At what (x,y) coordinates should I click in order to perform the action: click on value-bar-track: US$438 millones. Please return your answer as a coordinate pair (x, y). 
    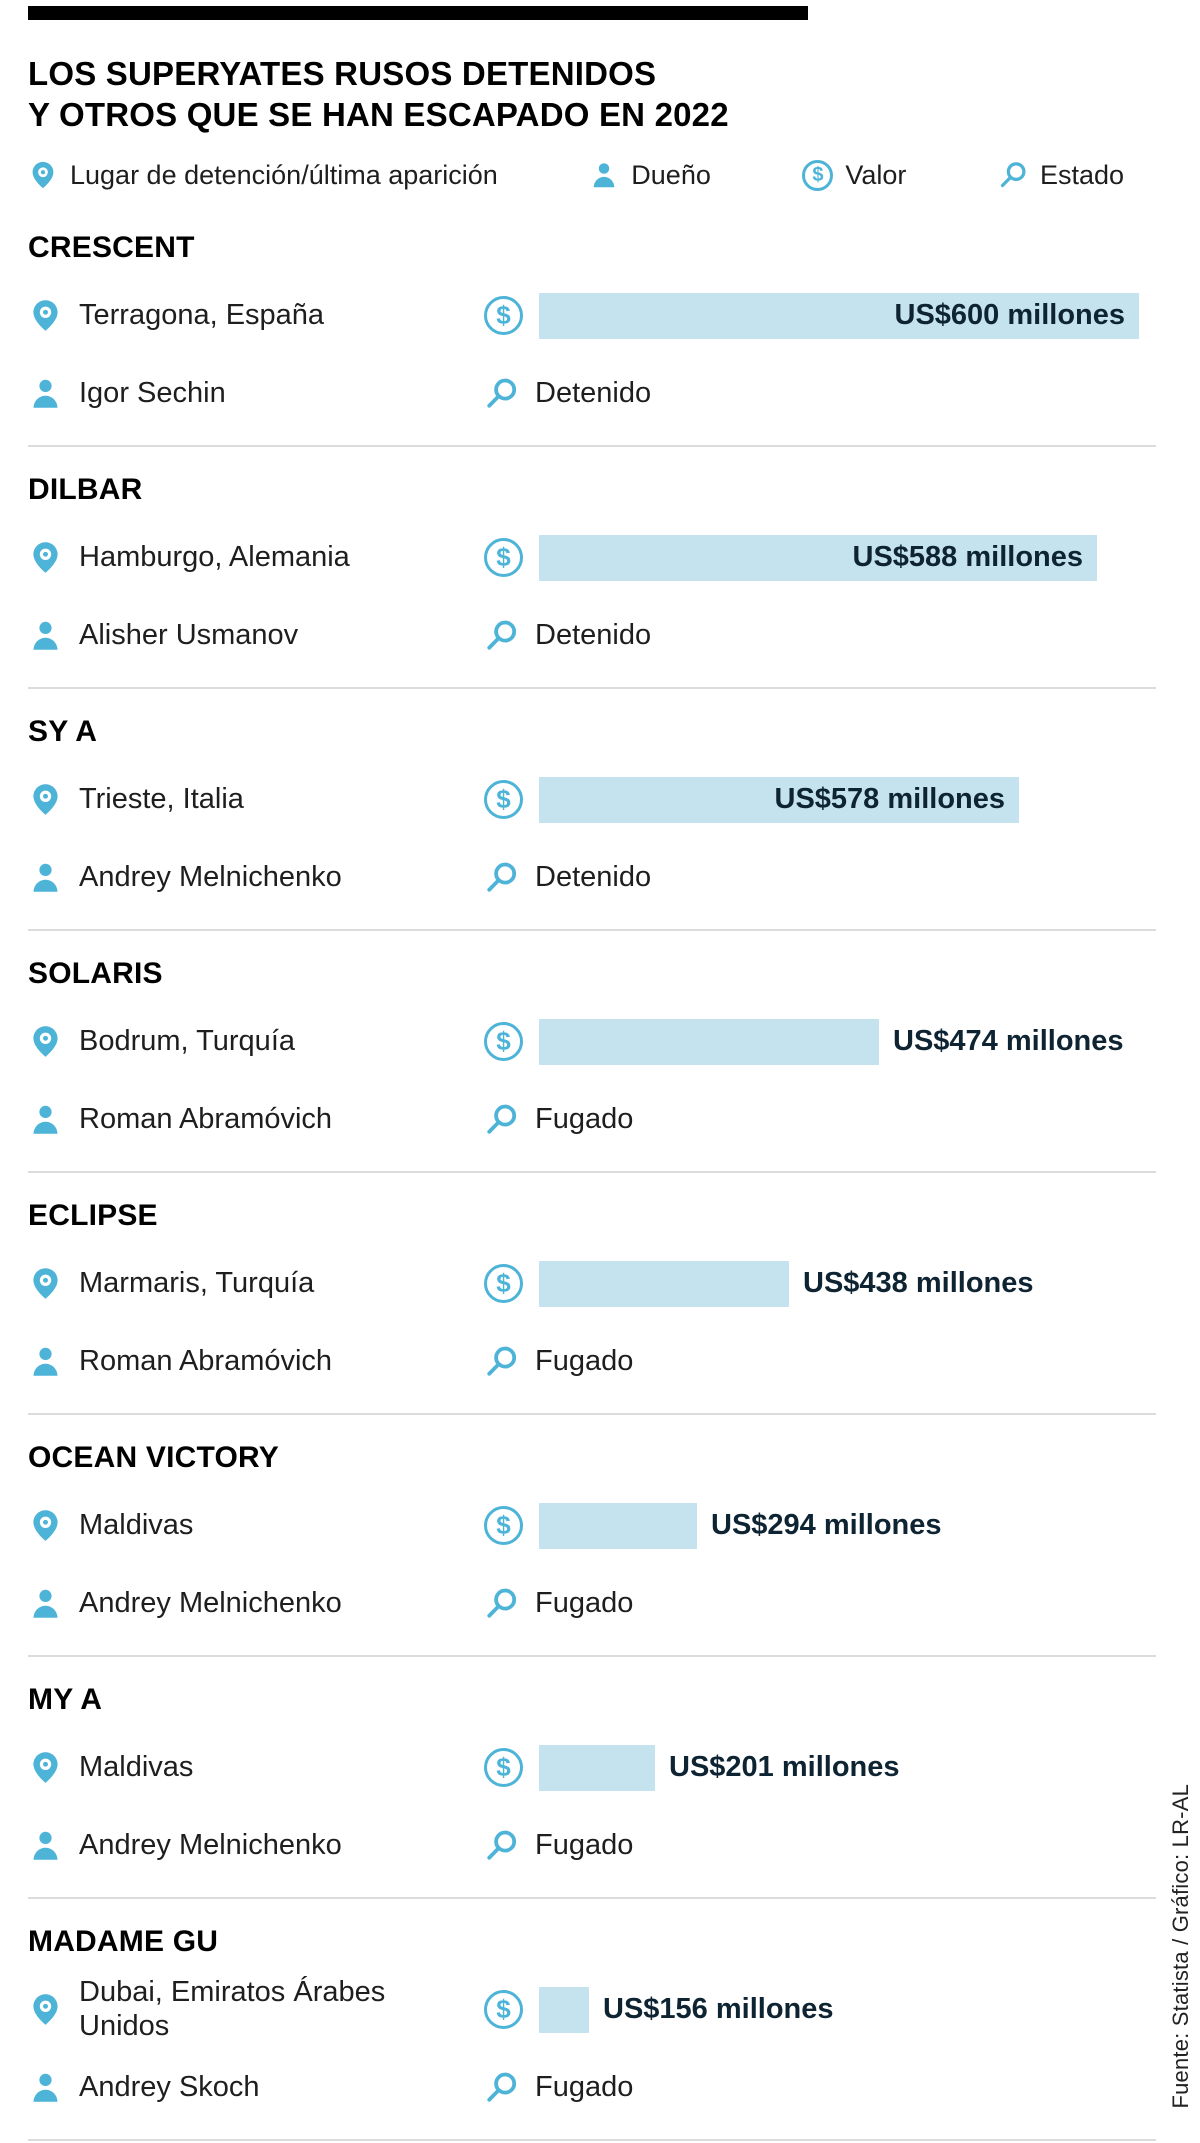
    Looking at the image, I should click on (847, 1283).